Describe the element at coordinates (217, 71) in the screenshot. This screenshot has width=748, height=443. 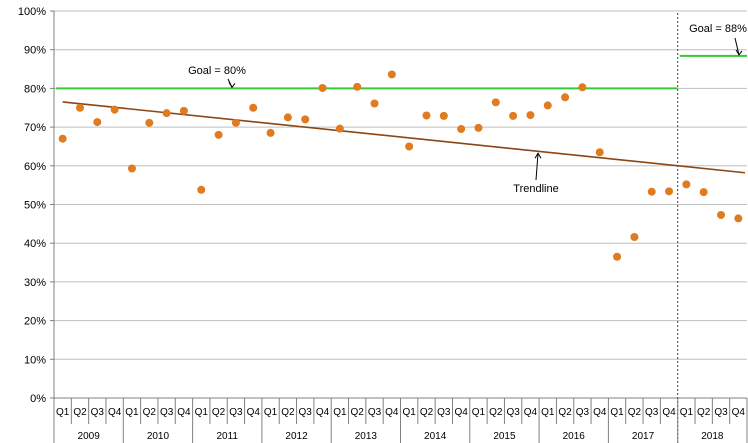
I see `goal-label: Goal = 80%` at that location.